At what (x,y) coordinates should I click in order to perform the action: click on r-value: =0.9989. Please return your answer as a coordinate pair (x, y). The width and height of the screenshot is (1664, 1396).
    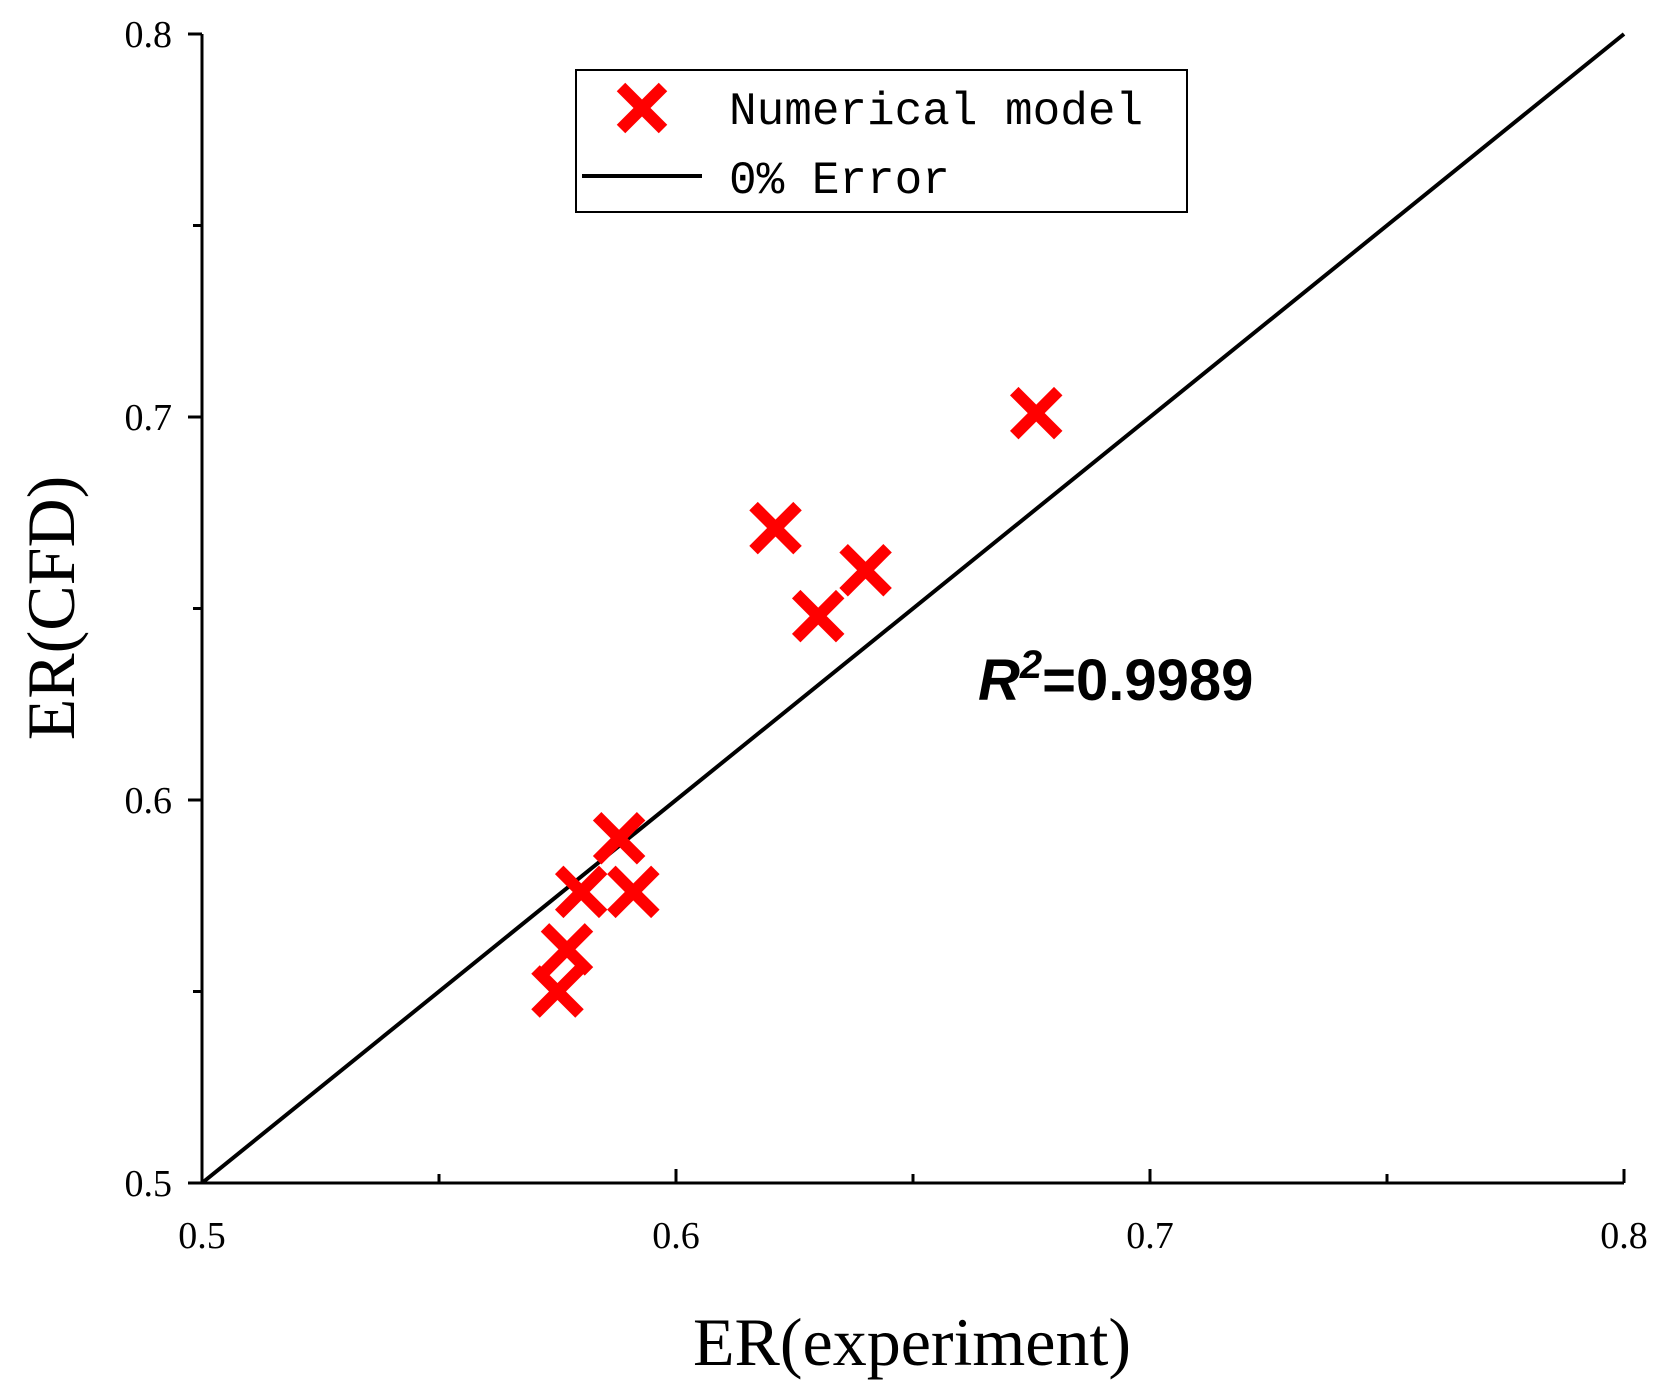
    Looking at the image, I should click on (1147, 680).